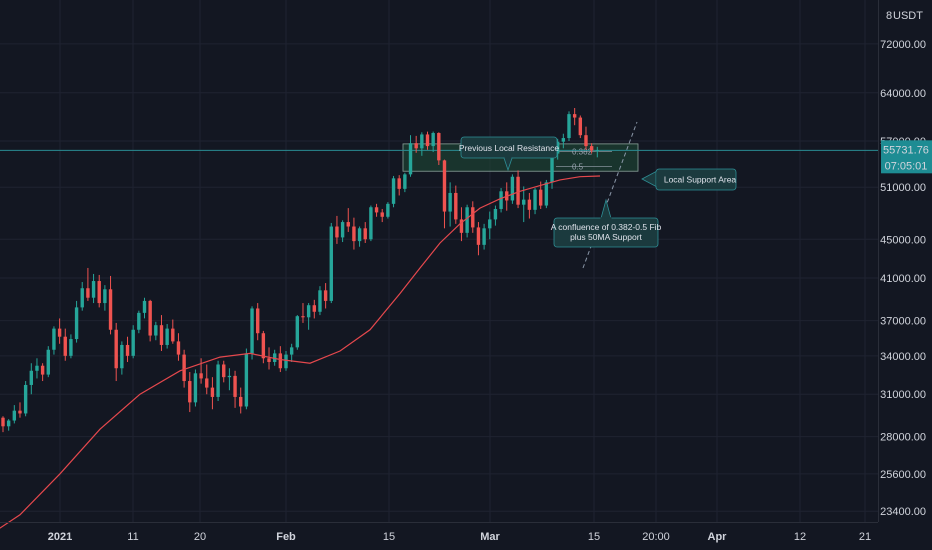 The image size is (932, 550). Describe the element at coordinates (459, 537) in the screenshot. I see `time-axis: 2021 11 20 Feb 15 Mar 15 20:00 Apr 12 21` at that location.